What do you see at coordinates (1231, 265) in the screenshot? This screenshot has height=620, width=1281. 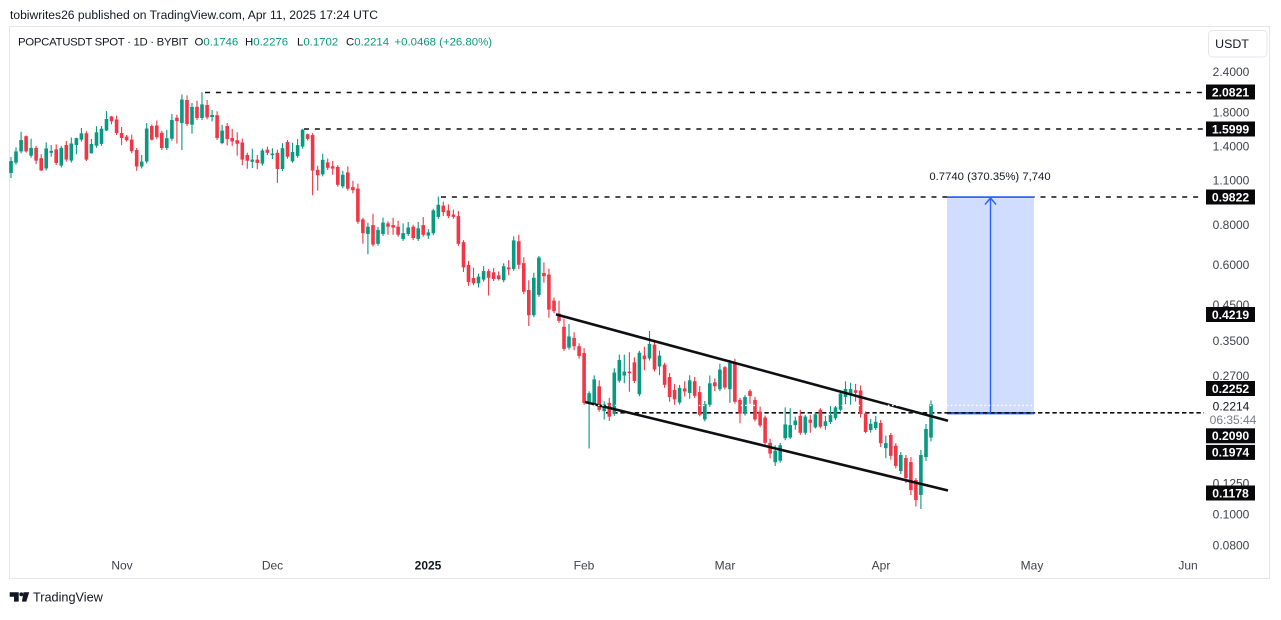 I see `svg-text: 0.6000` at bounding box center [1231, 265].